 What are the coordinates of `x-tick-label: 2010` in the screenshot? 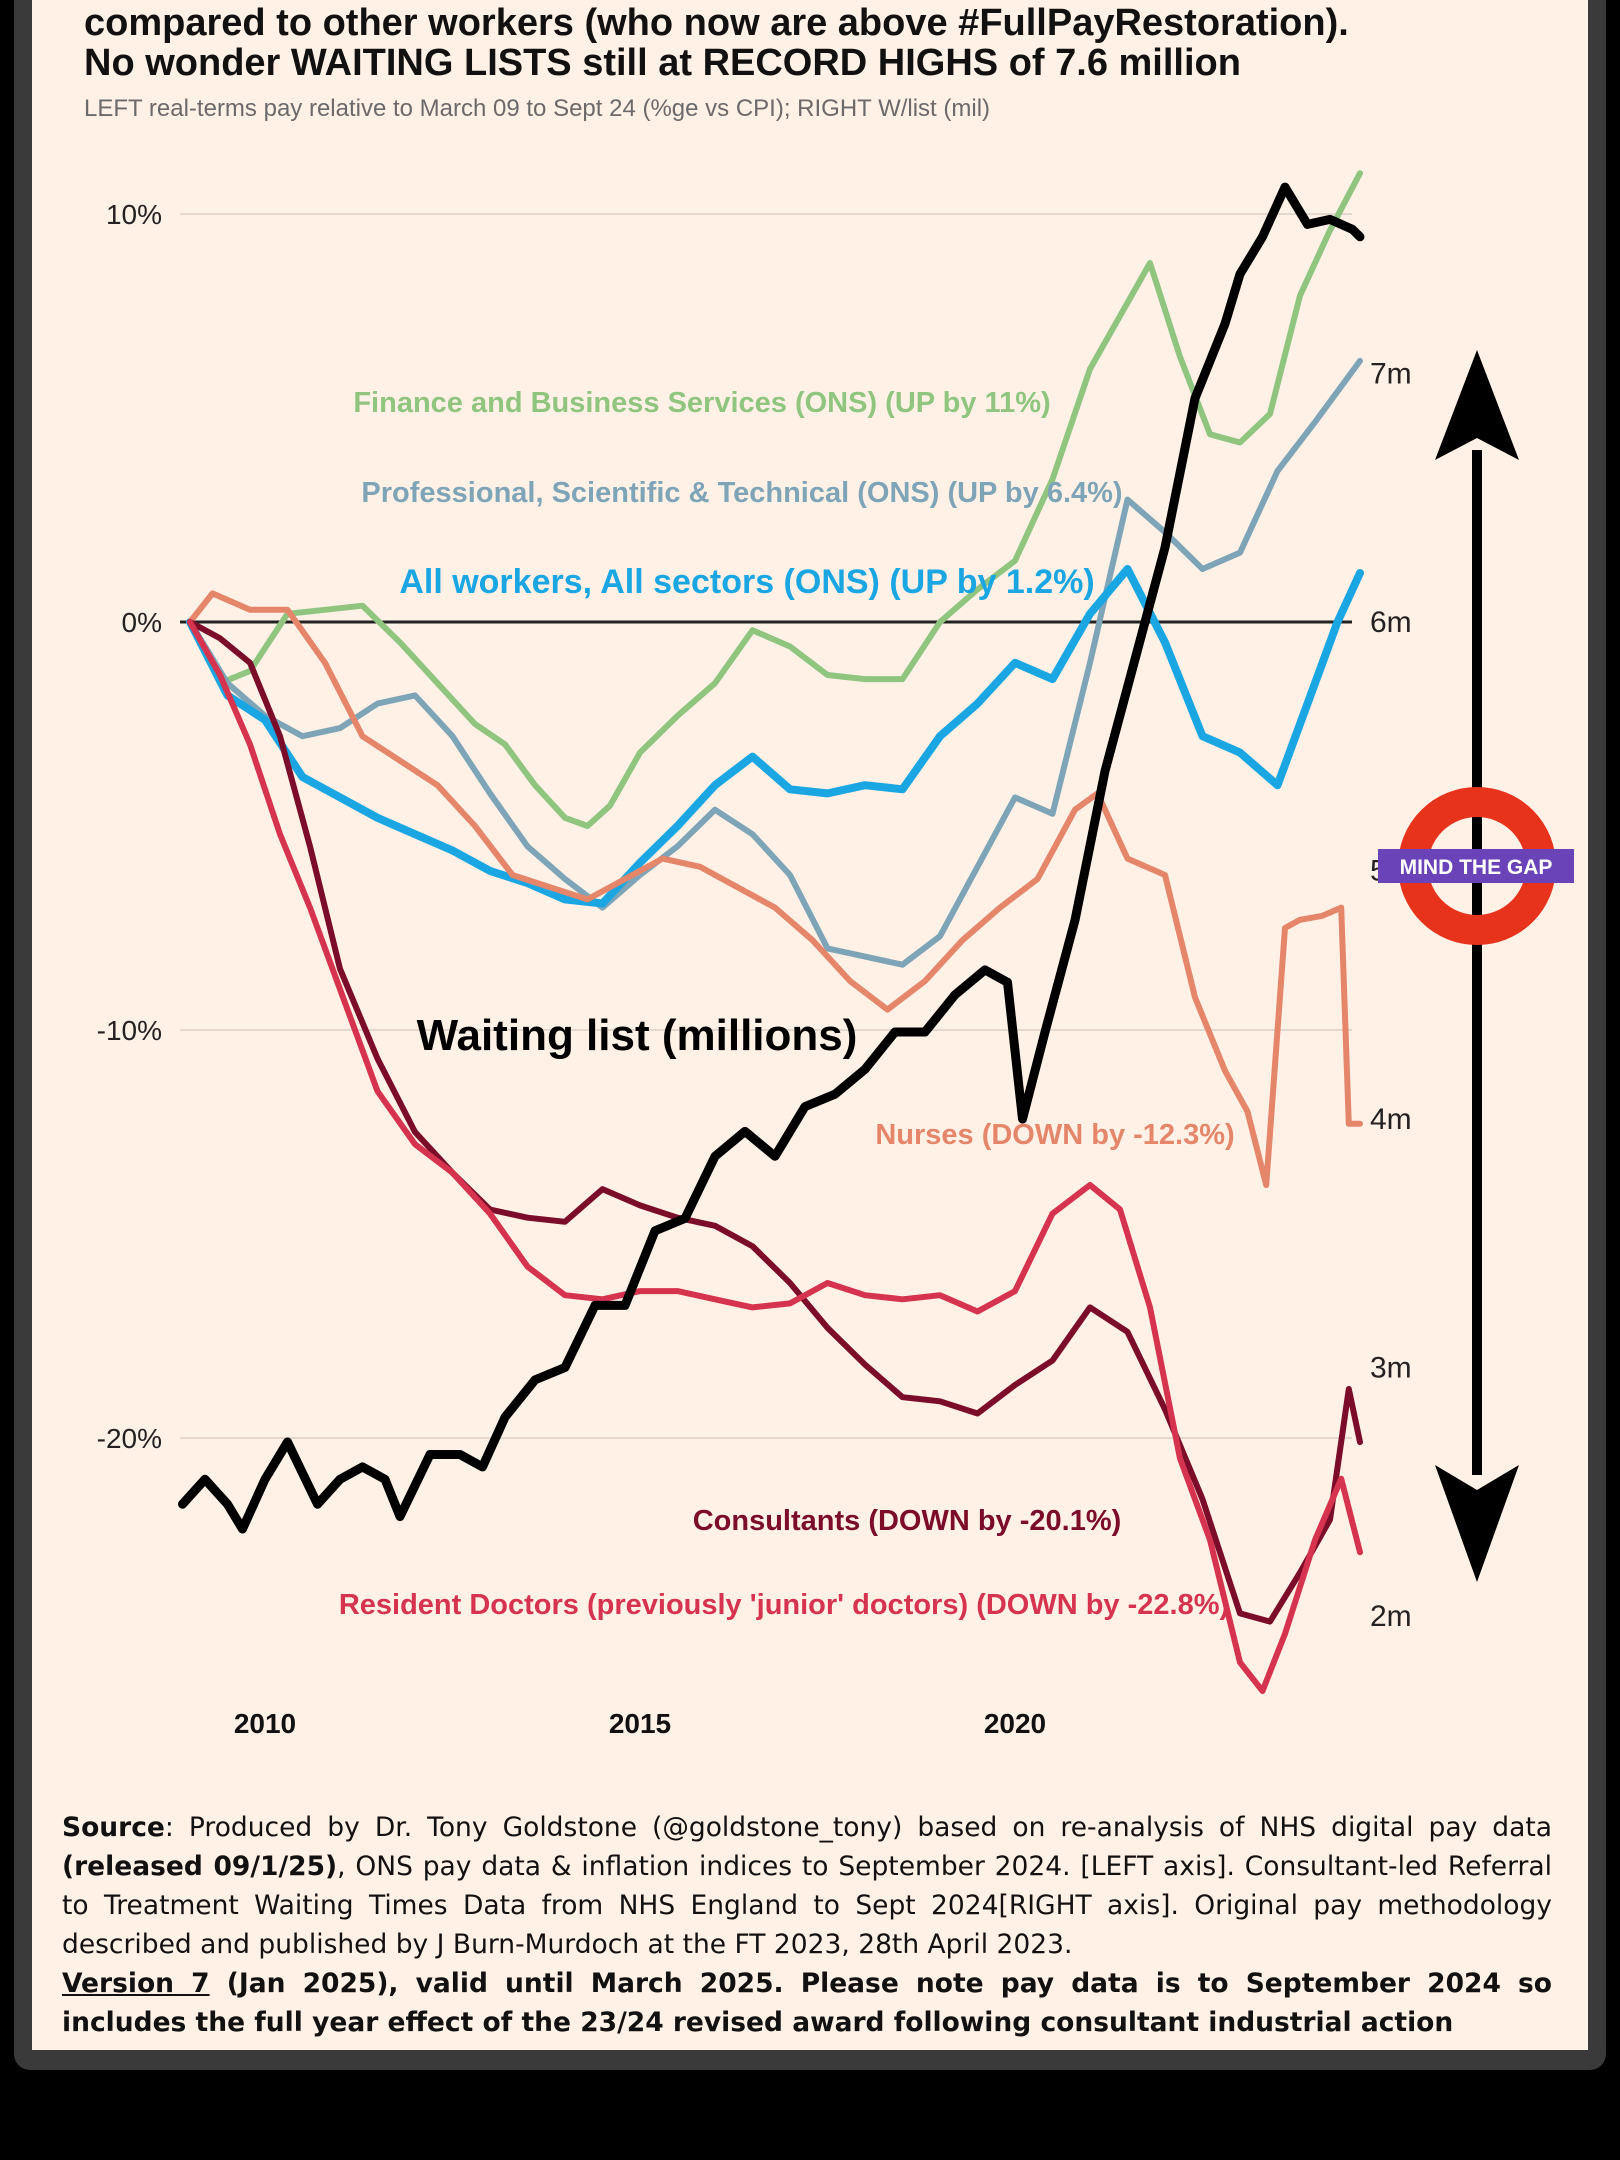 It's located at (265, 1723).